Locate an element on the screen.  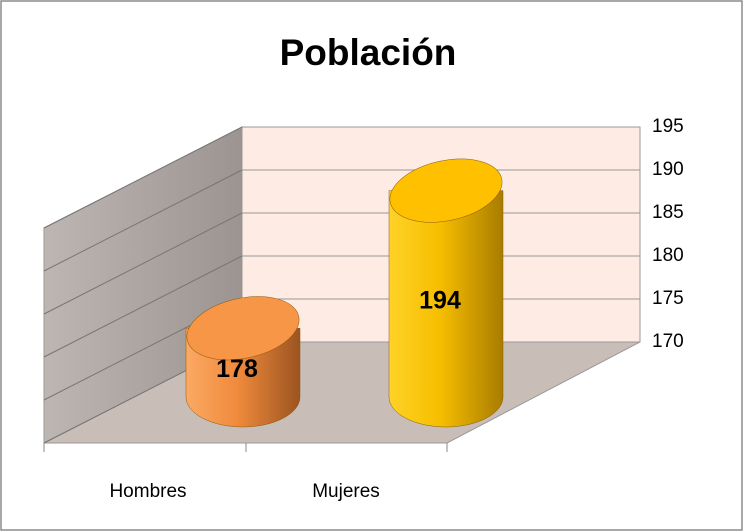
y-tick-label: 185 is located at coordinates (668, 212).